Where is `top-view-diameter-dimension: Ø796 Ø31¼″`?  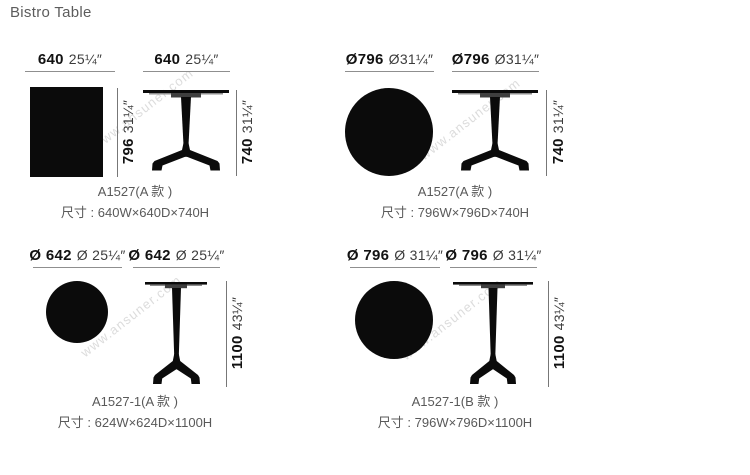
top-view-diameter-dimension: Ø796 Ø31¼″ is located at coordinates (389, 61).